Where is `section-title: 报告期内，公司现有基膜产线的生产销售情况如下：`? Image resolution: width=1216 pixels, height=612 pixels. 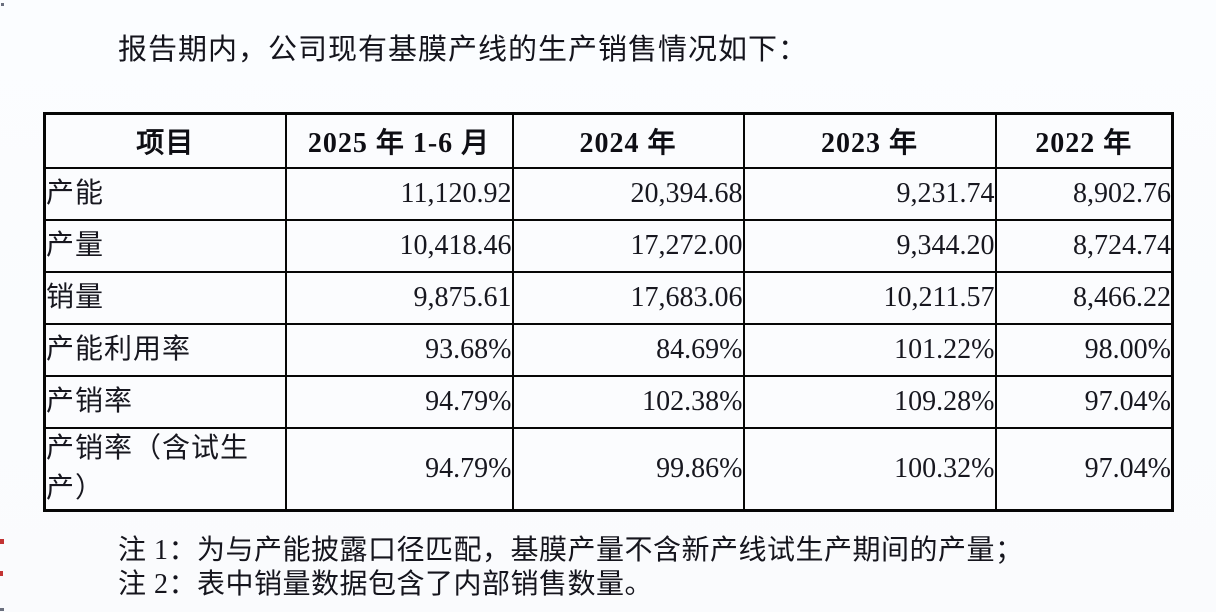 section-title: 报告期内，公司现有基膜产线的生产销售情况如下： is located at coordinates (463, 50).